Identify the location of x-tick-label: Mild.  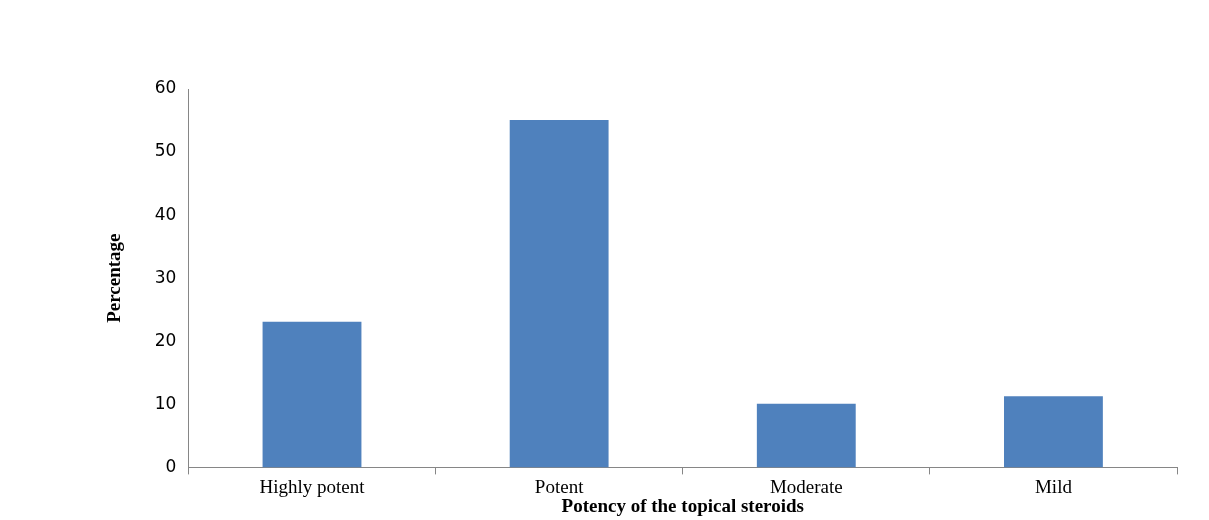
(1053, 486).